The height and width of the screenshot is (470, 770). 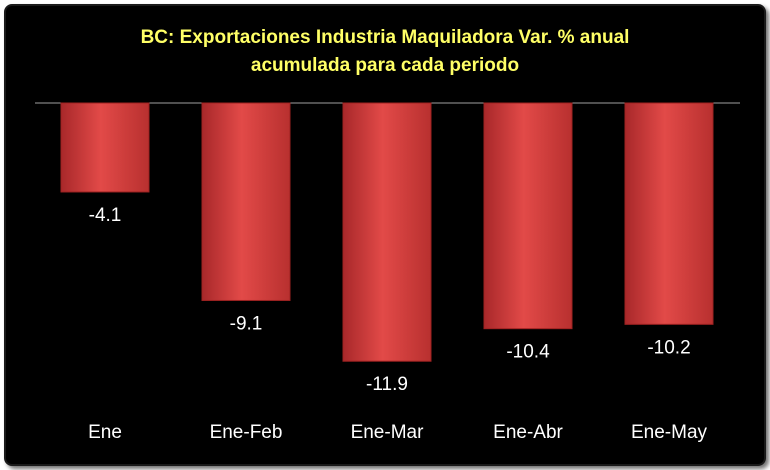 I want to click on bar-ene-mar, so click(x=387, y=232).